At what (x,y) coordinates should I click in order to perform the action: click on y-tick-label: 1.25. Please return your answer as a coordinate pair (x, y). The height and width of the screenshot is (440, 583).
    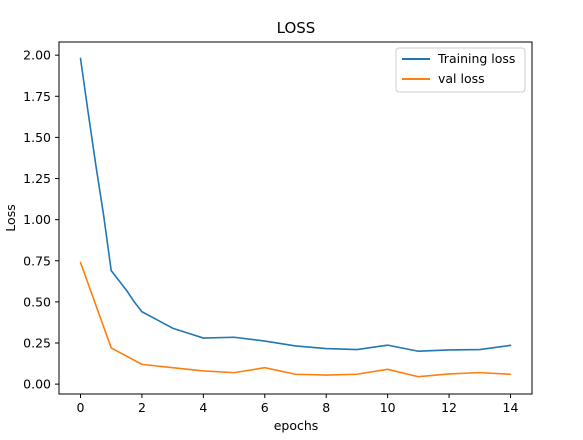
    Looking at the image, I should click on (37, 178).